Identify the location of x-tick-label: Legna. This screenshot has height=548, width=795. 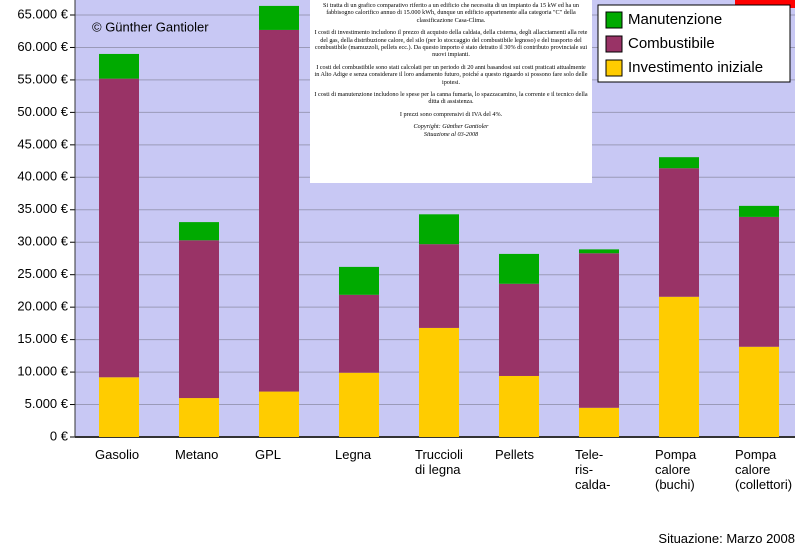
(353, 454).